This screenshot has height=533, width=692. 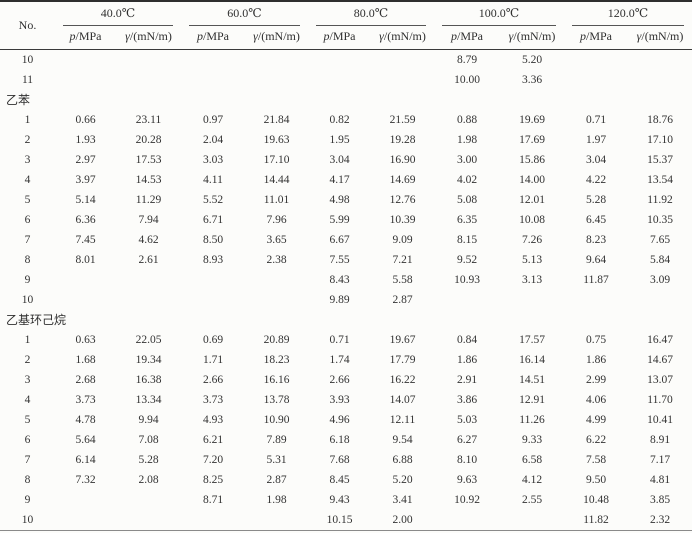 What do you see at coordinates (532, 38) in the screenshot?
I see `col-header-surface-tension: γ/(mN/m)` at bounding box center [532, 38].